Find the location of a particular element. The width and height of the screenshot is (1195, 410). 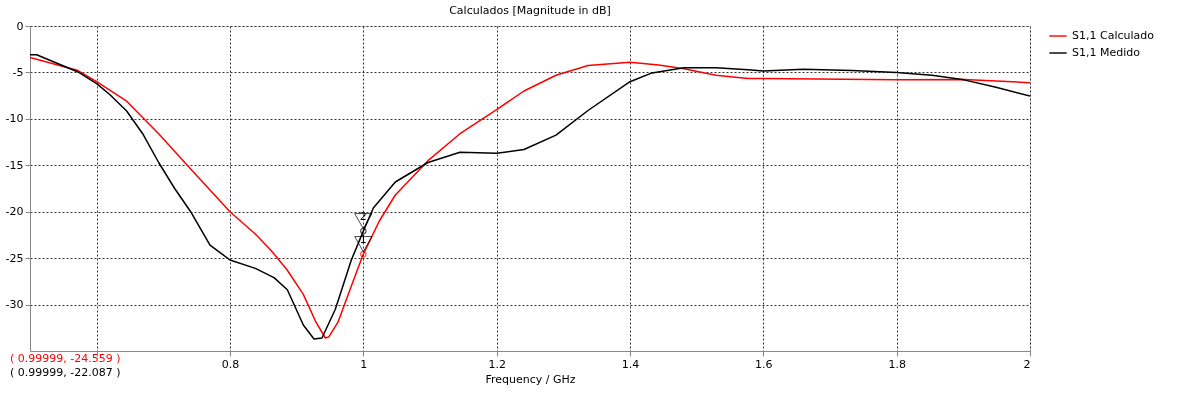

y-tick-label: -30 is located at coordinates (14, 305).